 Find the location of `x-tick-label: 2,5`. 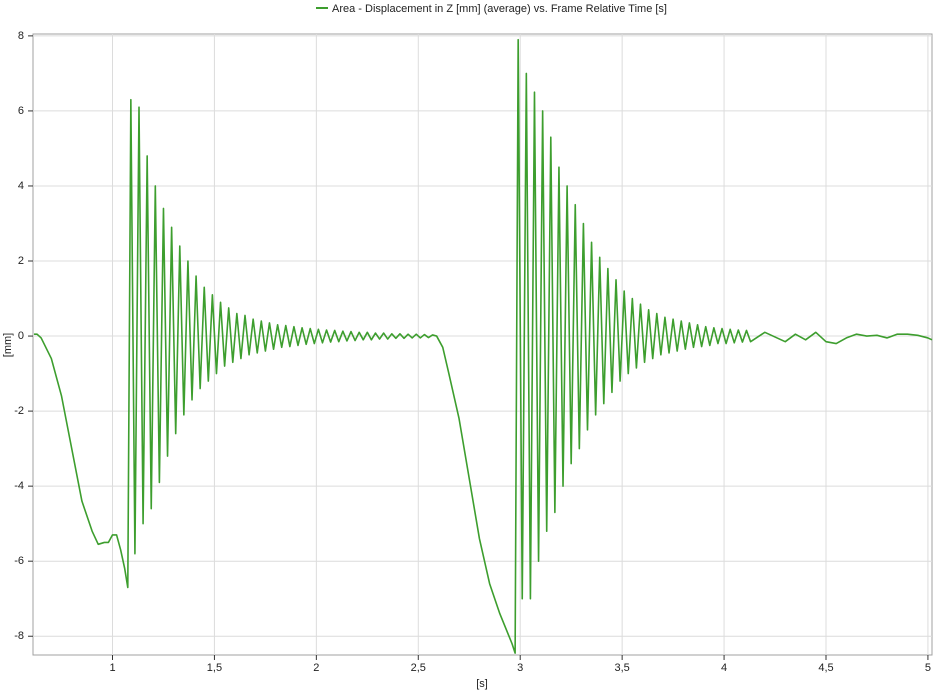

x-tick-label: 2,5 is located at coordinates (418, 668).